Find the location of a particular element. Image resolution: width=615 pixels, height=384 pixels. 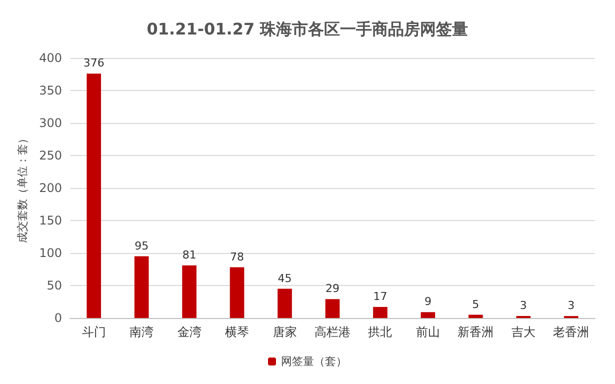

y-tick-label: 250 is located at coordinates (50, 155).